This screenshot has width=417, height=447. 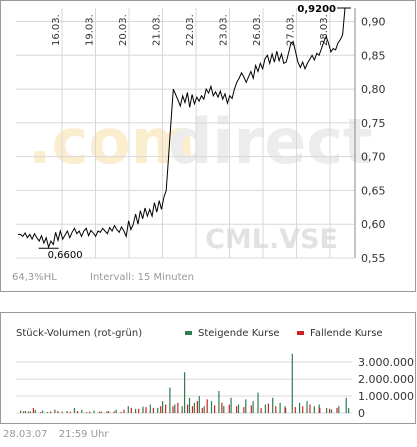 I want to click on volume-bars, so click(x=185, y=383).